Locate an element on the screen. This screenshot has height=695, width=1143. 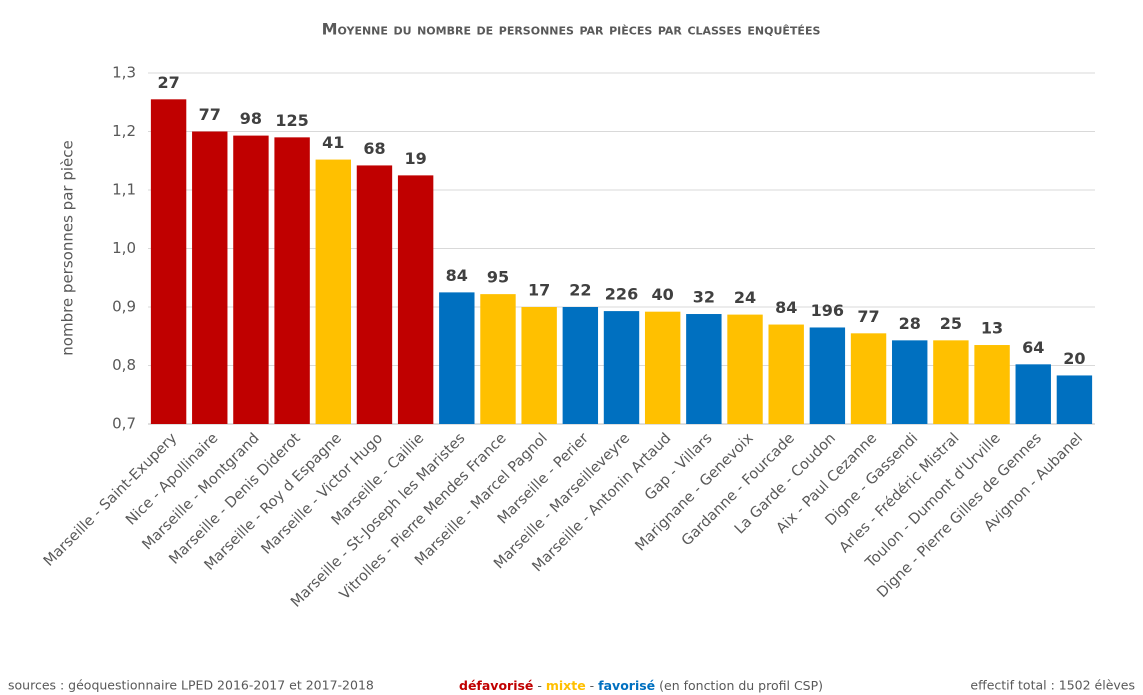
count-label: 28 is located at coordinates (910, 323).